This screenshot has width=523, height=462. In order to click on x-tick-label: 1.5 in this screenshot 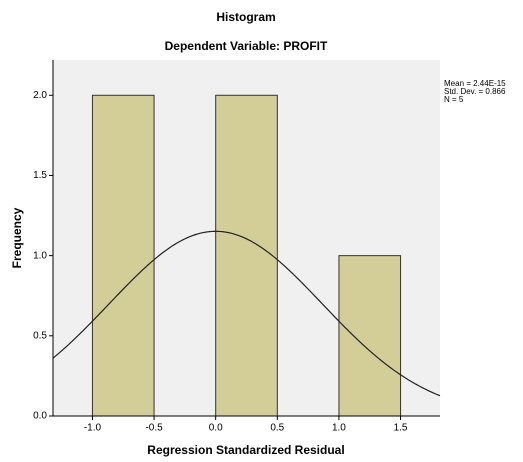, I will do `click(401, 428)`.